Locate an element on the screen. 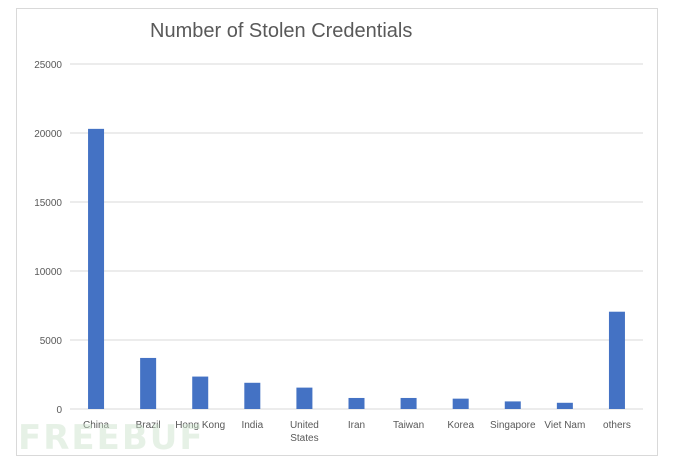 The height and width of the screenshot is (466, 690). x-tick-label: Viet Nam is located at coordinates (564, 425).